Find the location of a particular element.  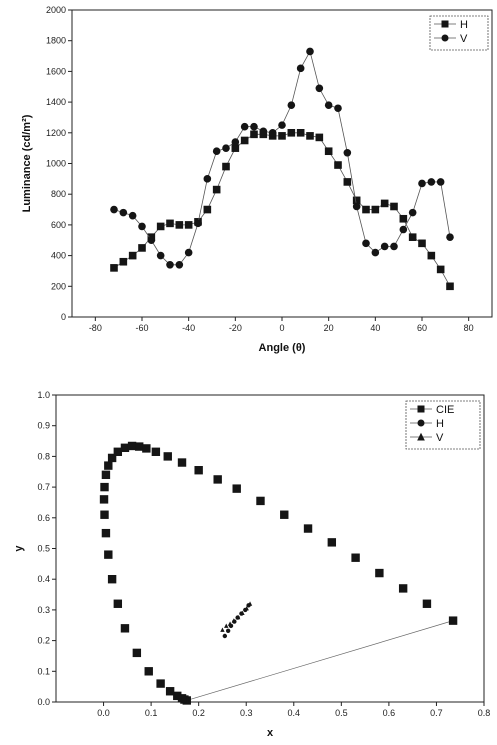

x-tick-label: 0.6 is located at coordinates (389, 713).